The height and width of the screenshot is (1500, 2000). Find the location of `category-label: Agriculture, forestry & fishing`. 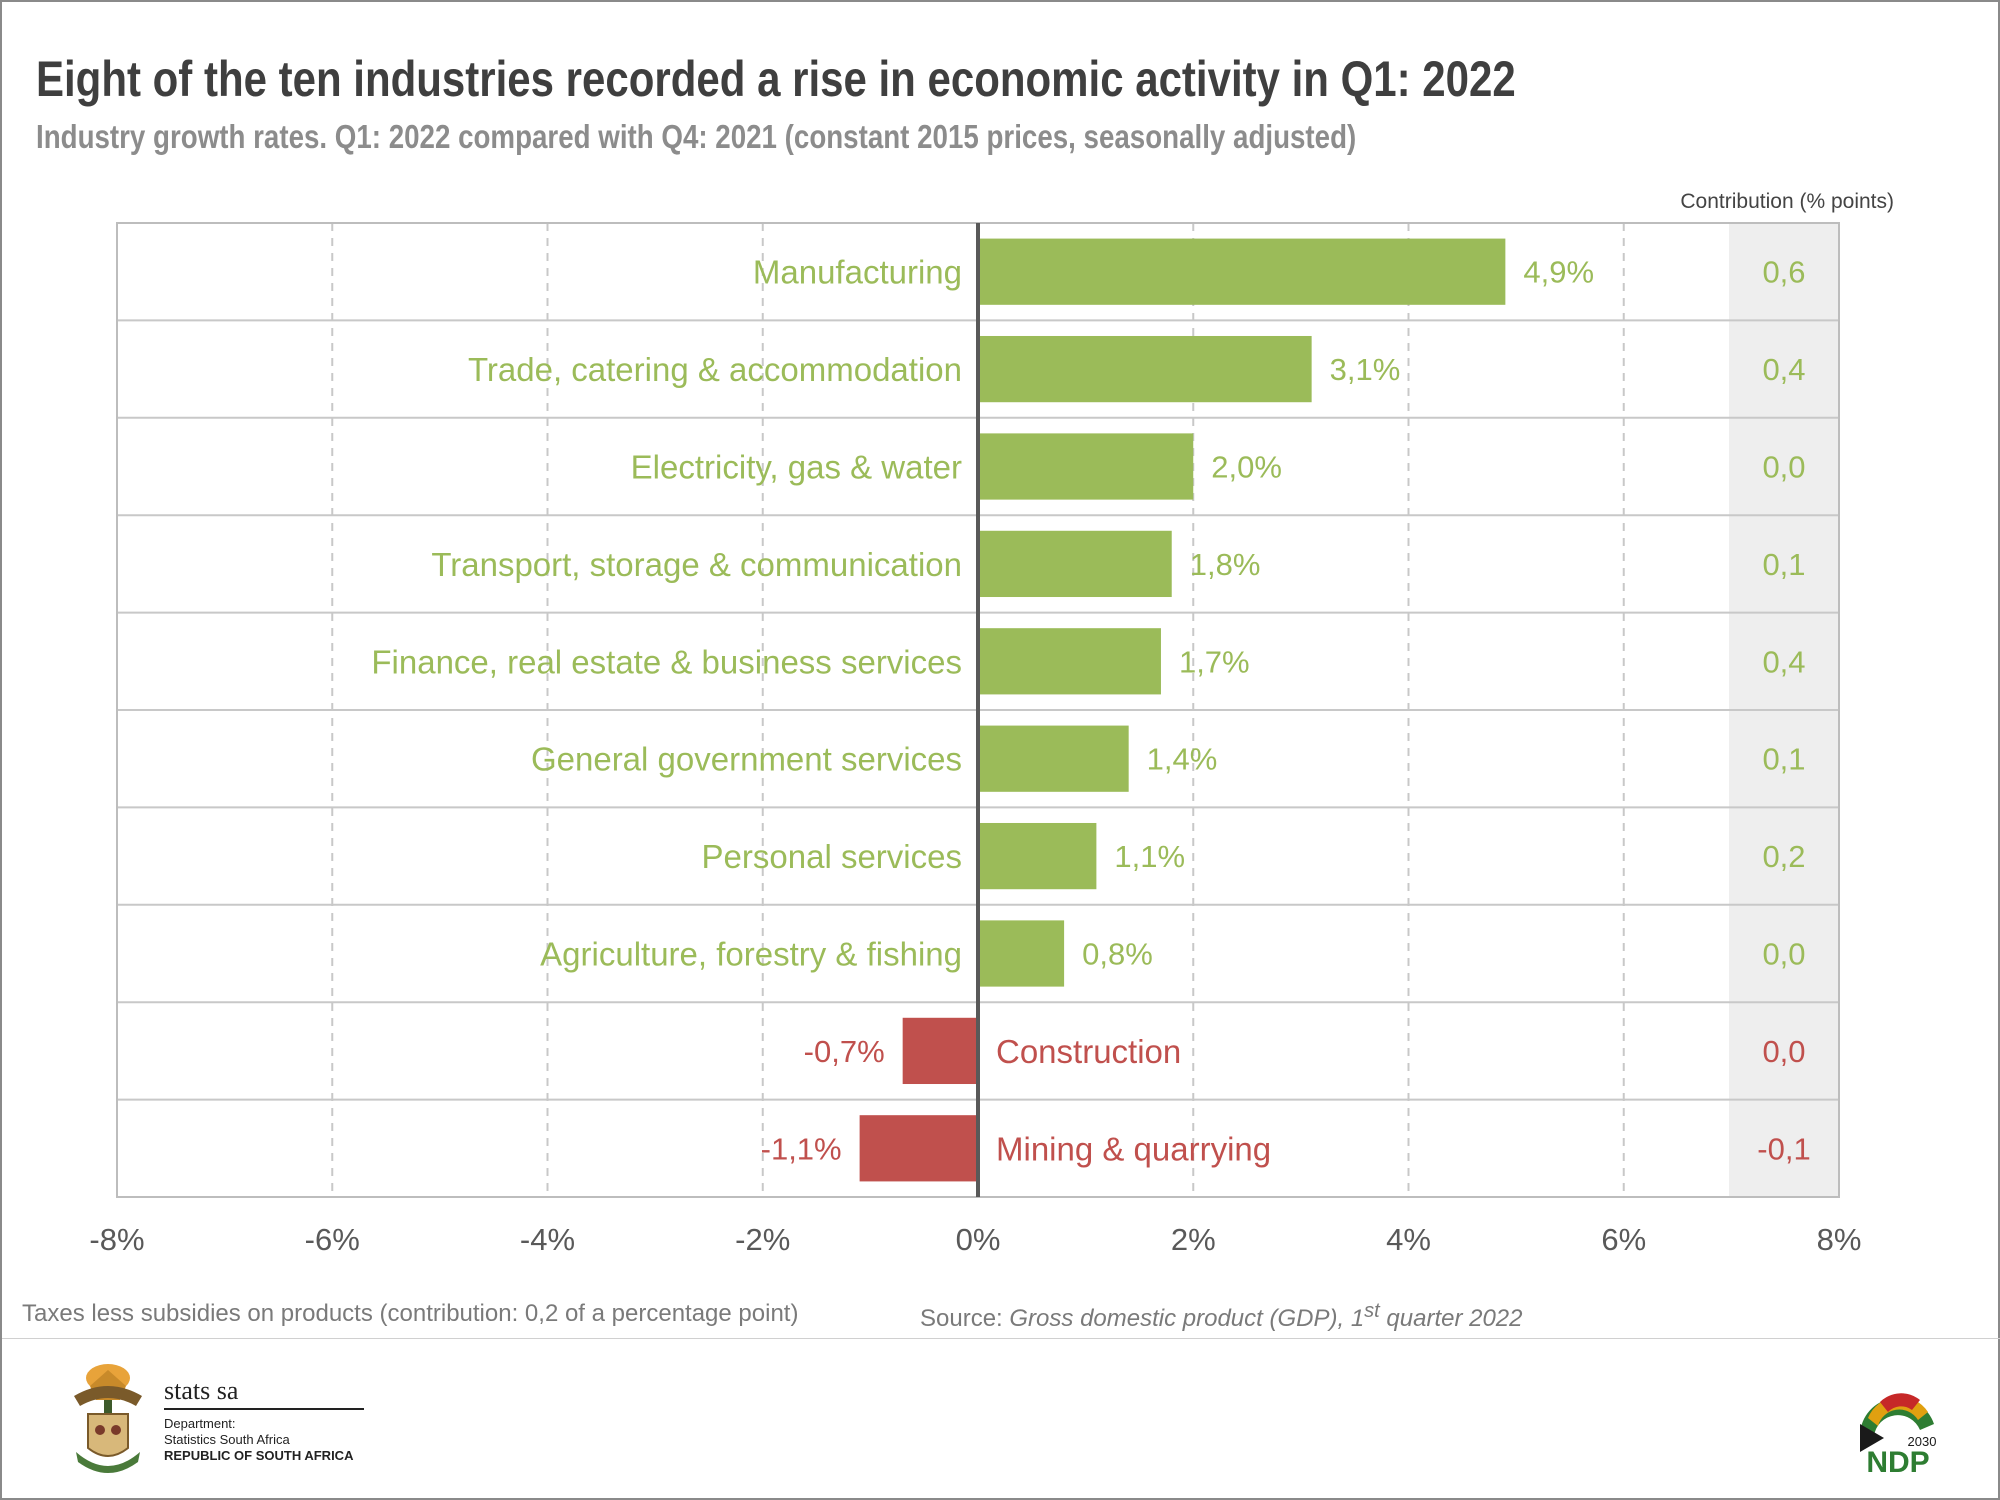

category-label: Agriculture, forestry & fishing is located at coordinates (751, 954).